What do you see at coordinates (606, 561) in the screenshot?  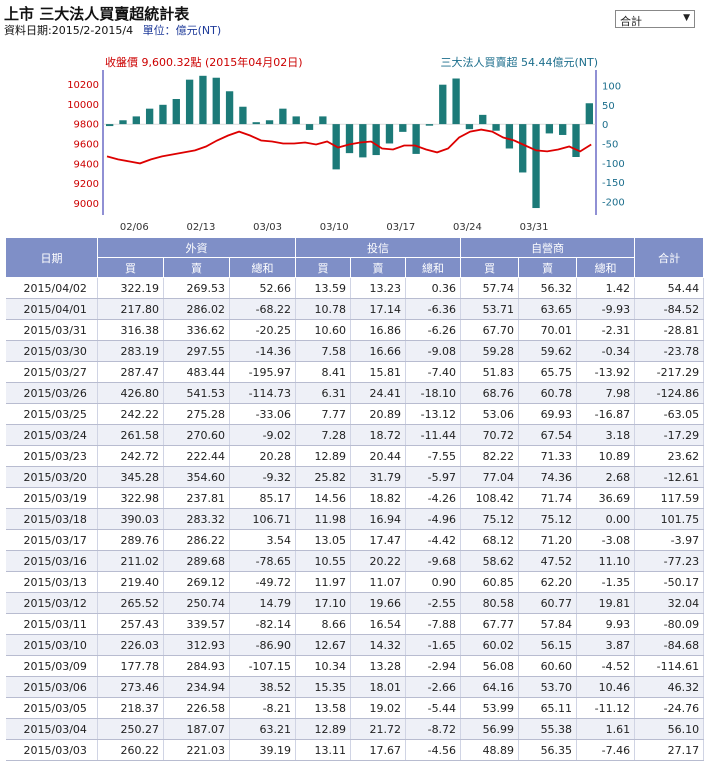 I see `row-value-cell: 11.10` at bounding box center [606, 561].